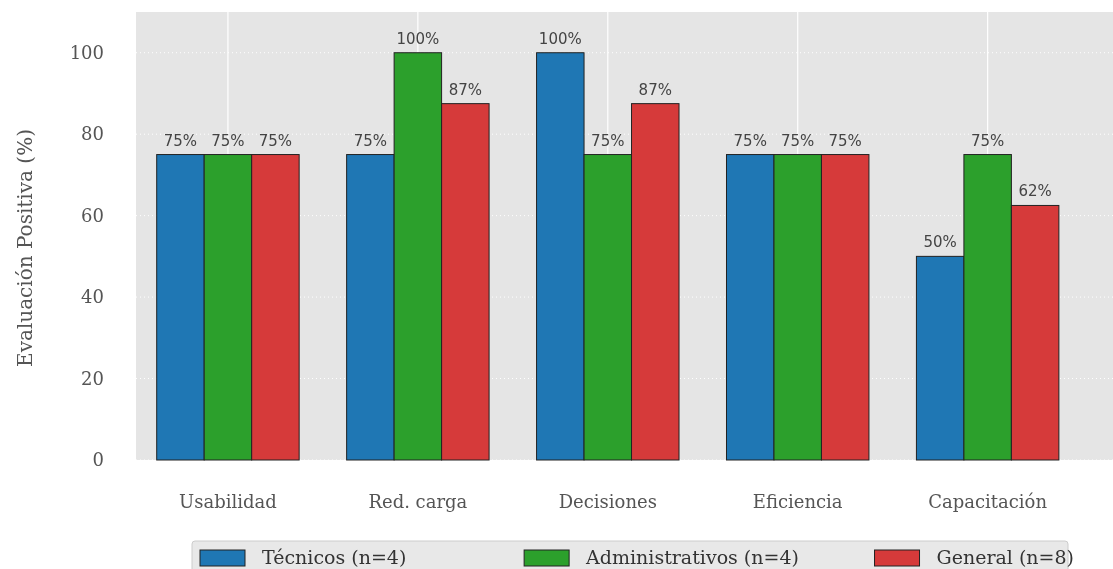  Describe the element at coordinates (98, 460) in the screenshot. I see `y-tick-label: 0` at that location.